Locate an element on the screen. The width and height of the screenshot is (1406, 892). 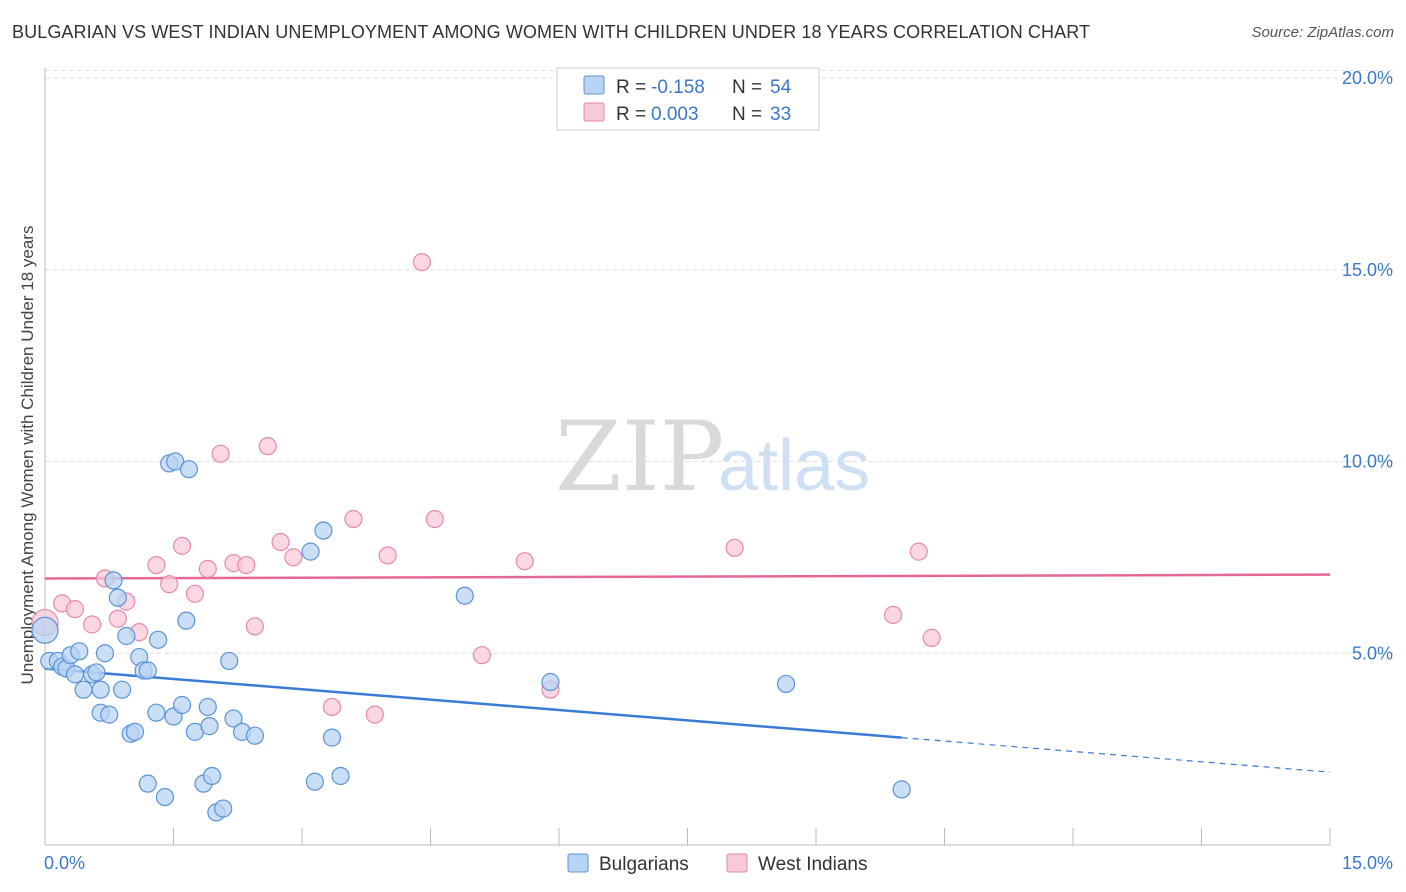
series-legend: Bulgarians West Indians is located at coordinates (717, 864).